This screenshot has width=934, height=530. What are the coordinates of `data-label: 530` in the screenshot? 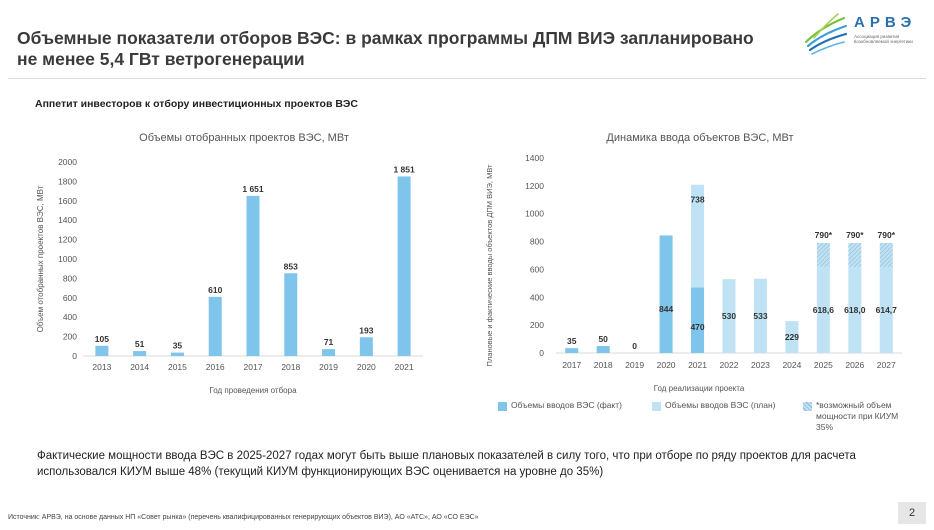 It's located at (729, 316).